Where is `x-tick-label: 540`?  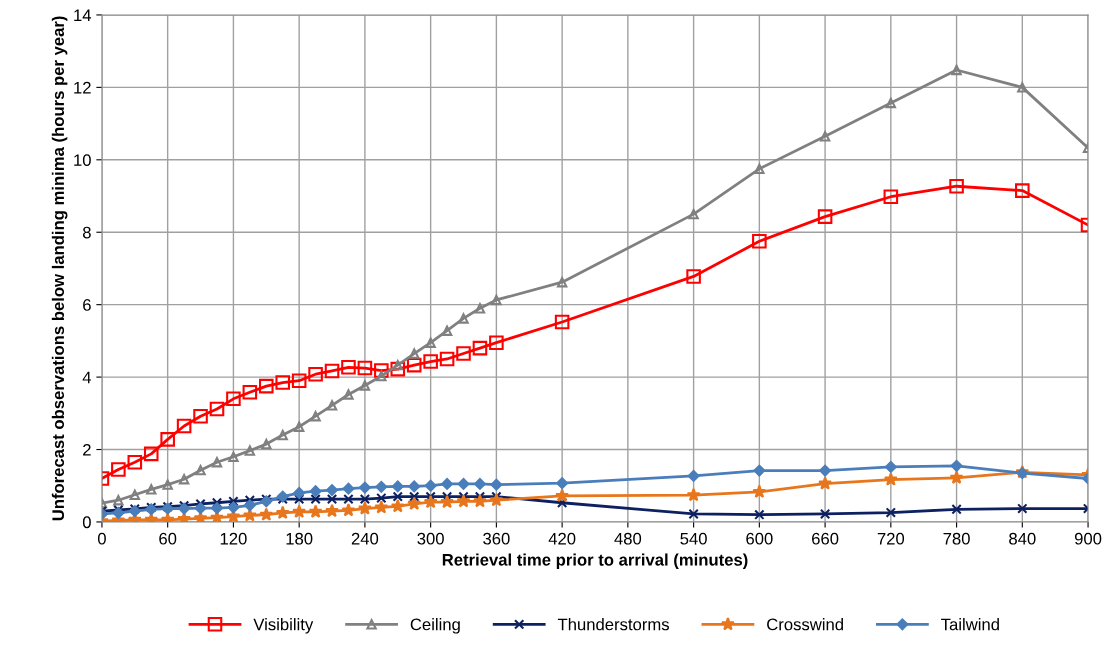 x-tick-label: 540 is located at coordinates (693, 538).